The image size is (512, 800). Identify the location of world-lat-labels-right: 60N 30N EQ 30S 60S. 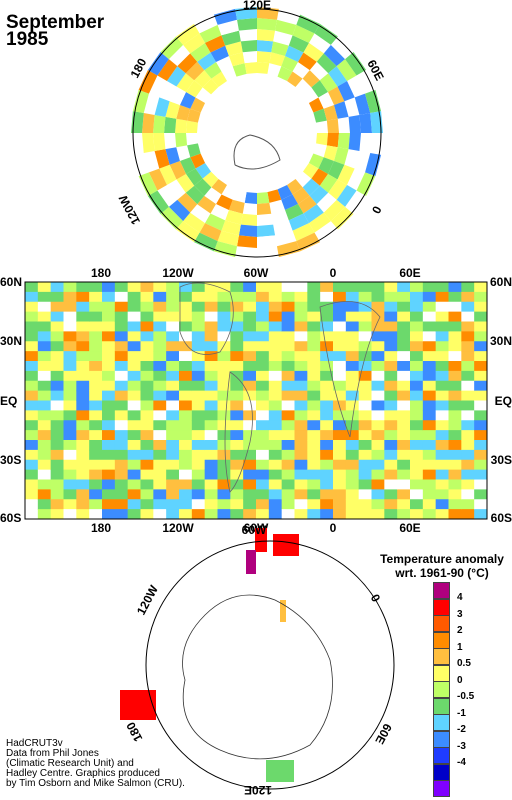
(501, 400).